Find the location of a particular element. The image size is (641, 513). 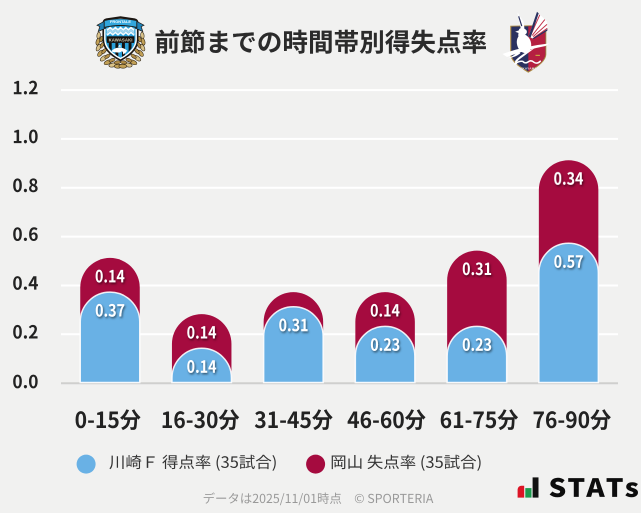

svg-text: OKAYAMA is located at coordinates (529, 68).